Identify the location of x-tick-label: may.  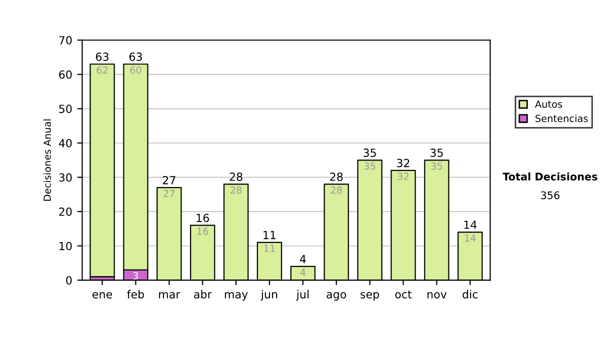
(236, 296).